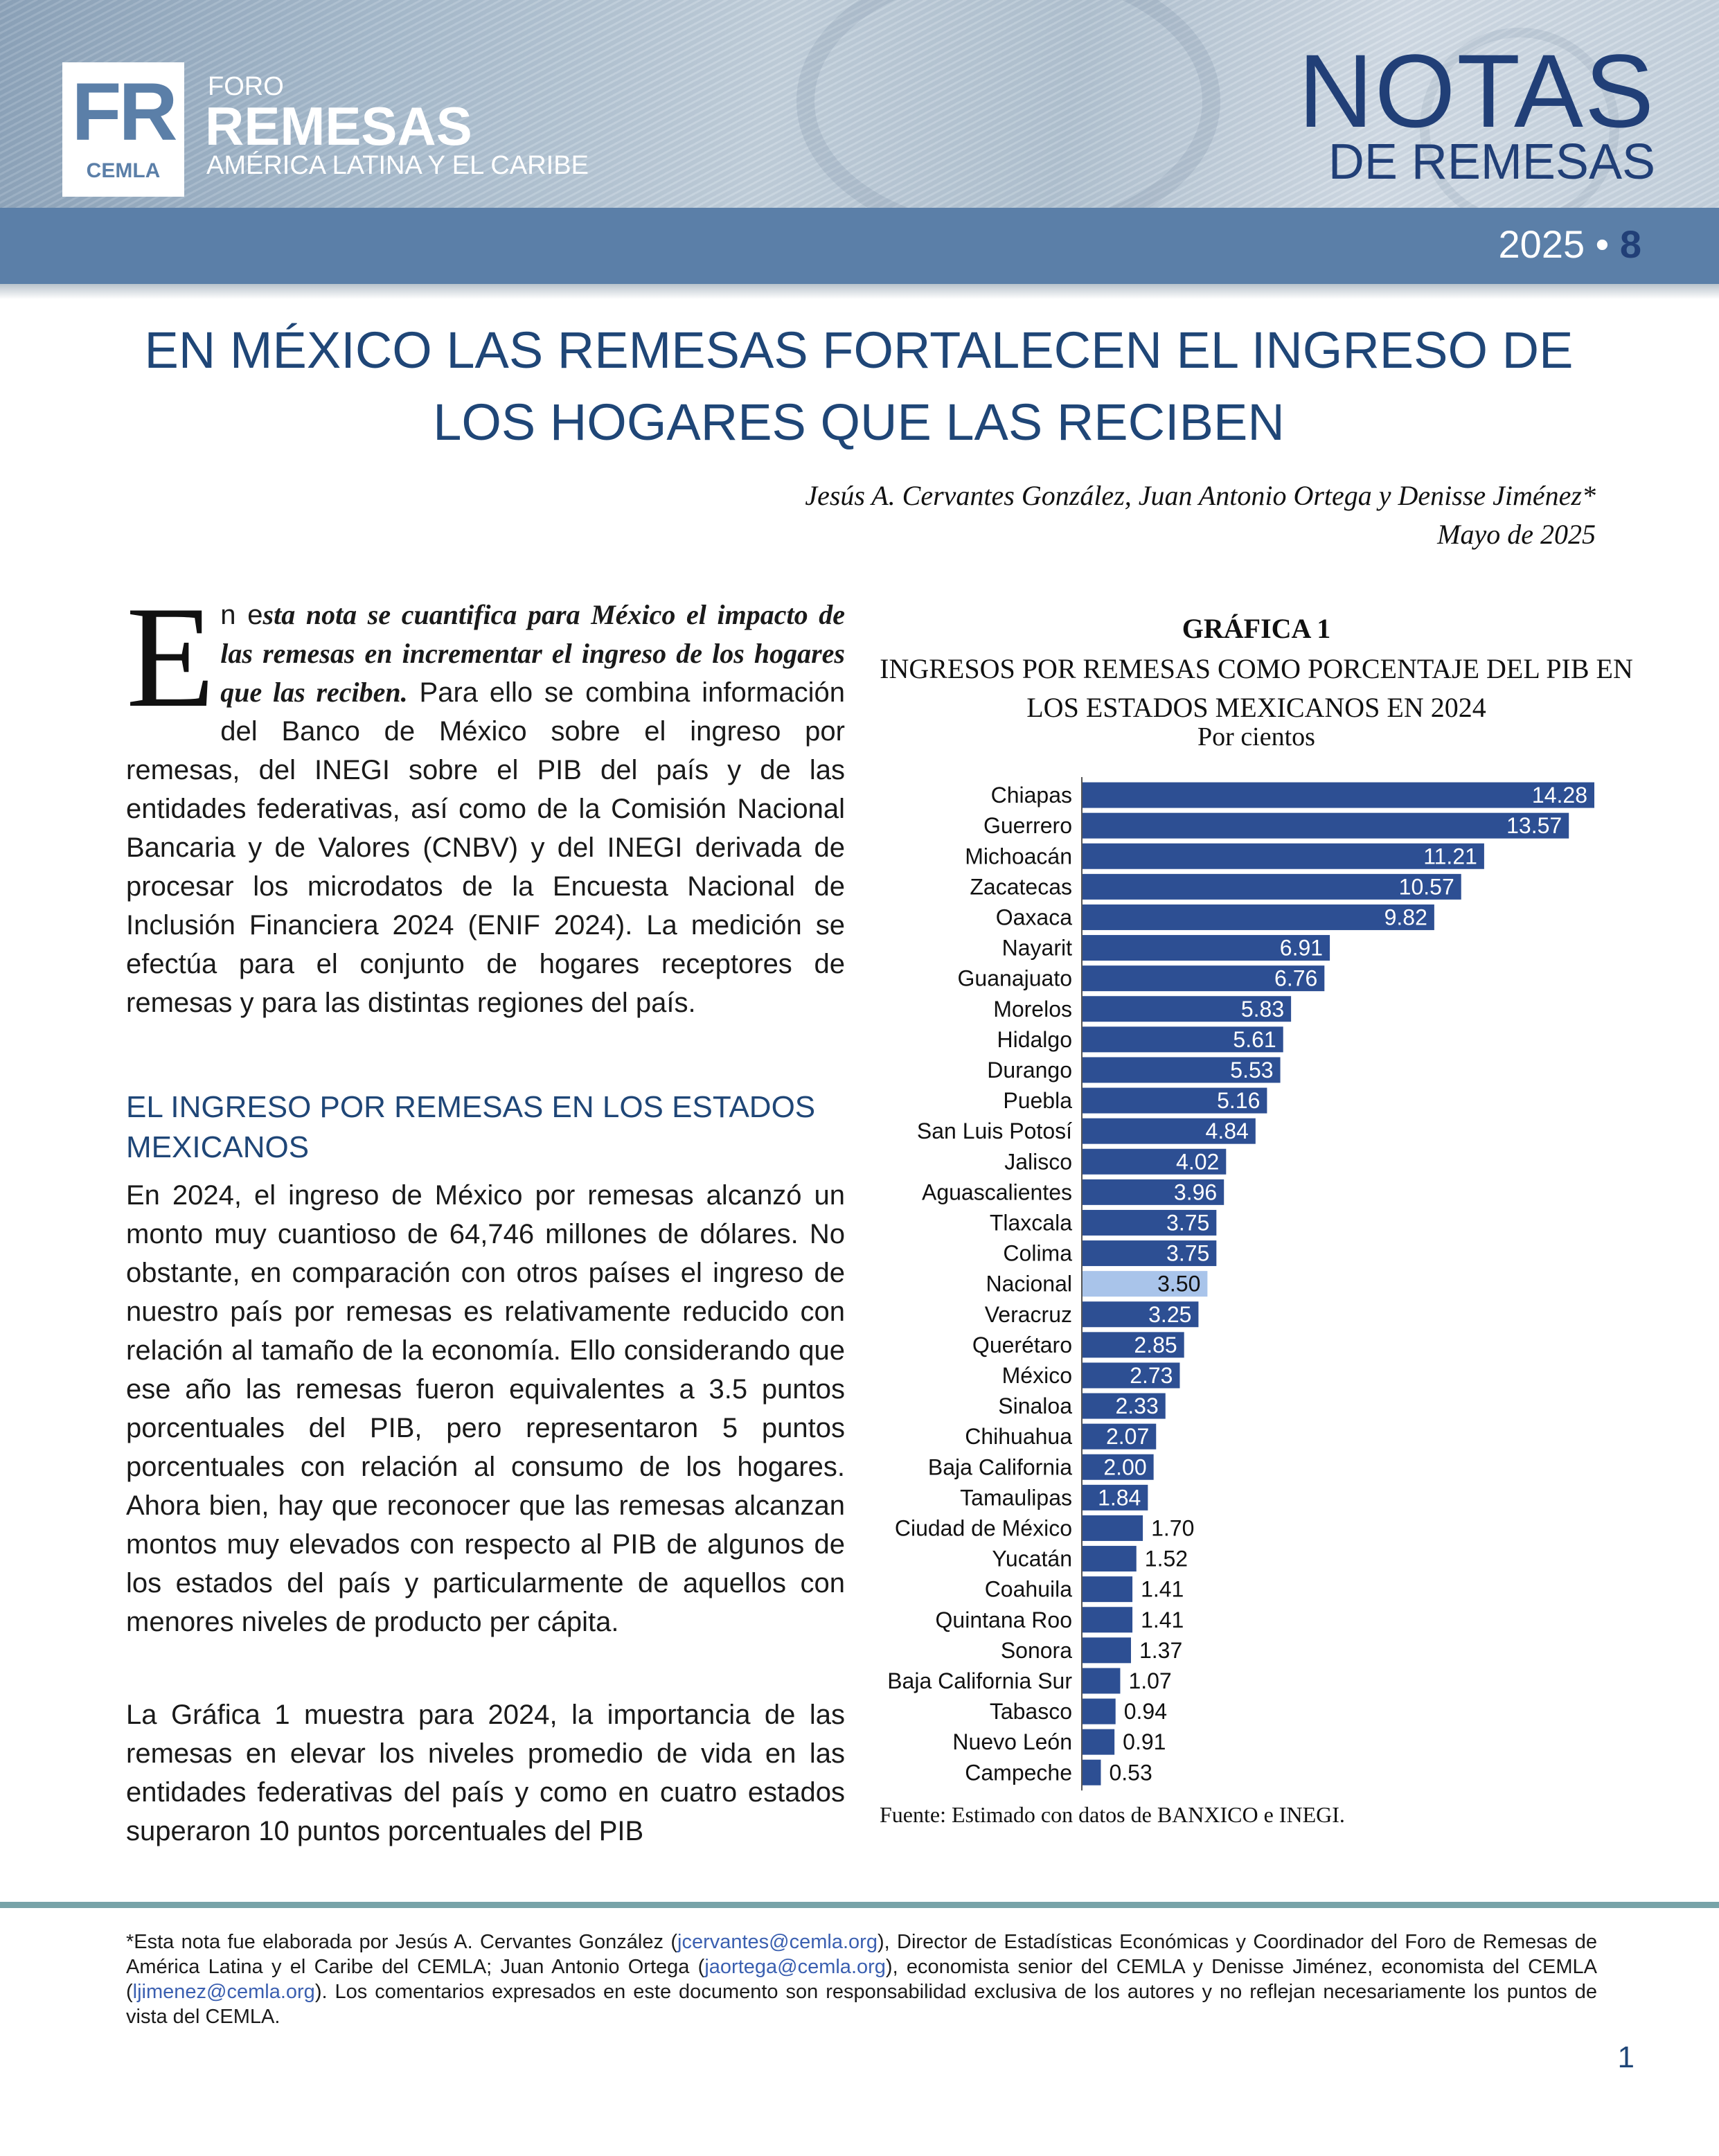 This screenshot has height=2156, width=1719. I want to click on logo-remesas-text: REMESAS, so click(338, 127).